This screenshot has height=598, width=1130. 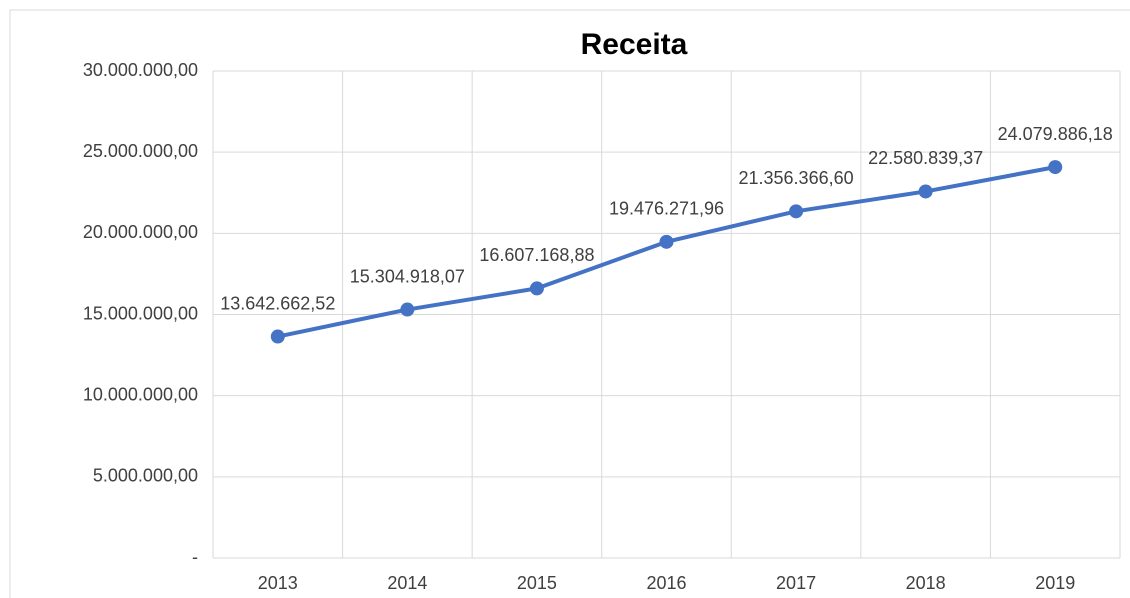 What do you see at coordinates (140, 394) in the screenshot?
I see `y-tick-label: 10.000.000,00` at bounding box center [140, 394].